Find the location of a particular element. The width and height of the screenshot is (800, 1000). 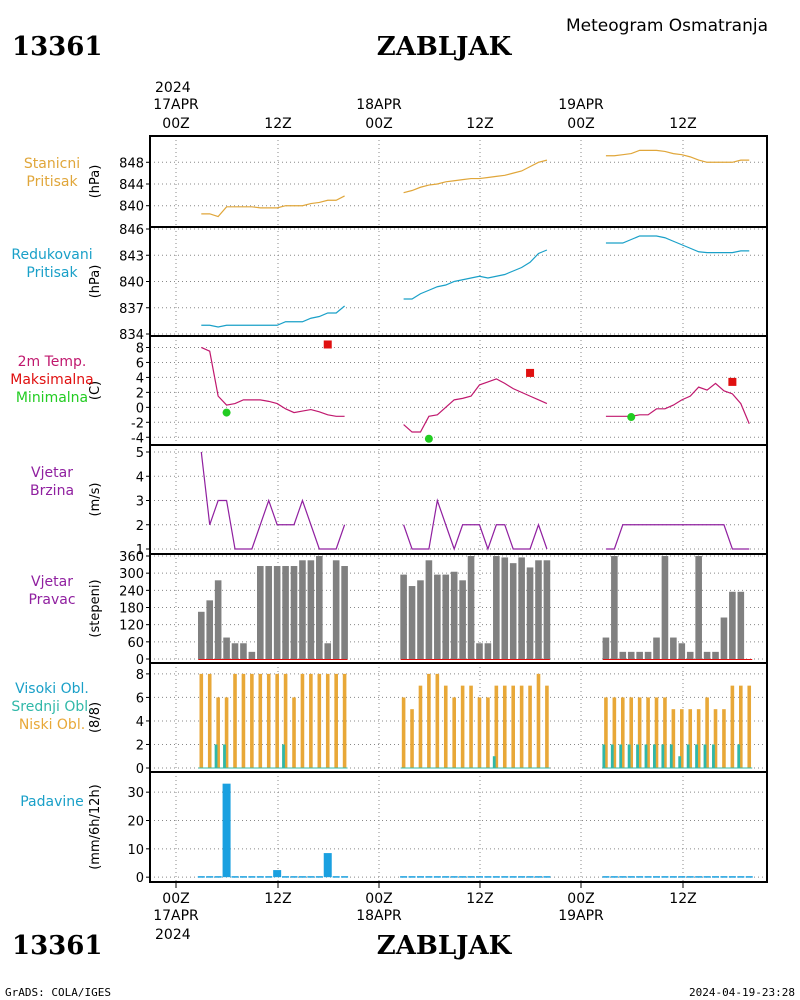

y-tick-label-1: 840 is located at coordinates (131, 207).